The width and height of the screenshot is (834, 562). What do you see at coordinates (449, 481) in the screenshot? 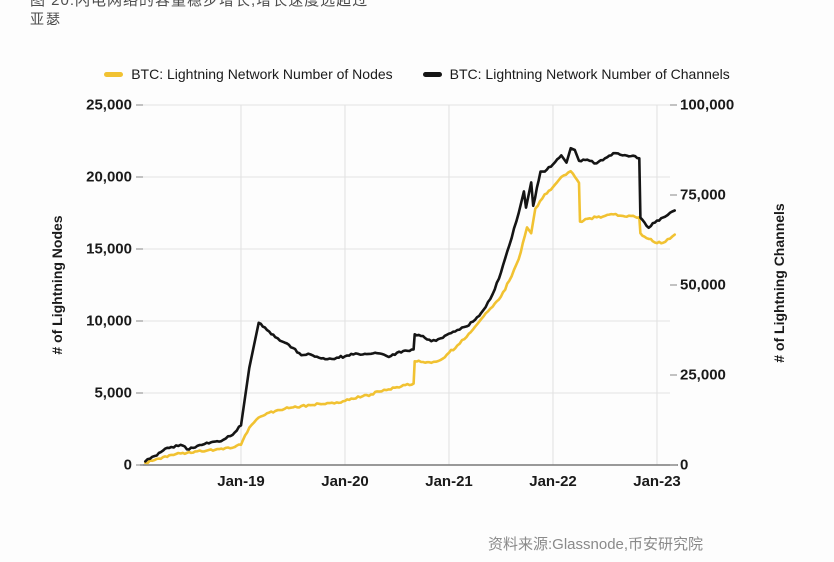
I see `x-tick: Jan-21` at bounding box center [449, 481].